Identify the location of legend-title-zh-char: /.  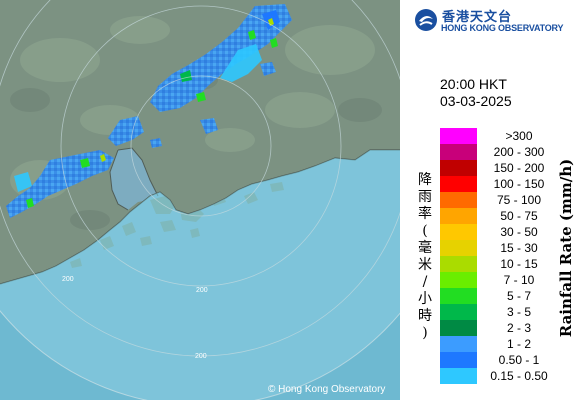
(425, 282).